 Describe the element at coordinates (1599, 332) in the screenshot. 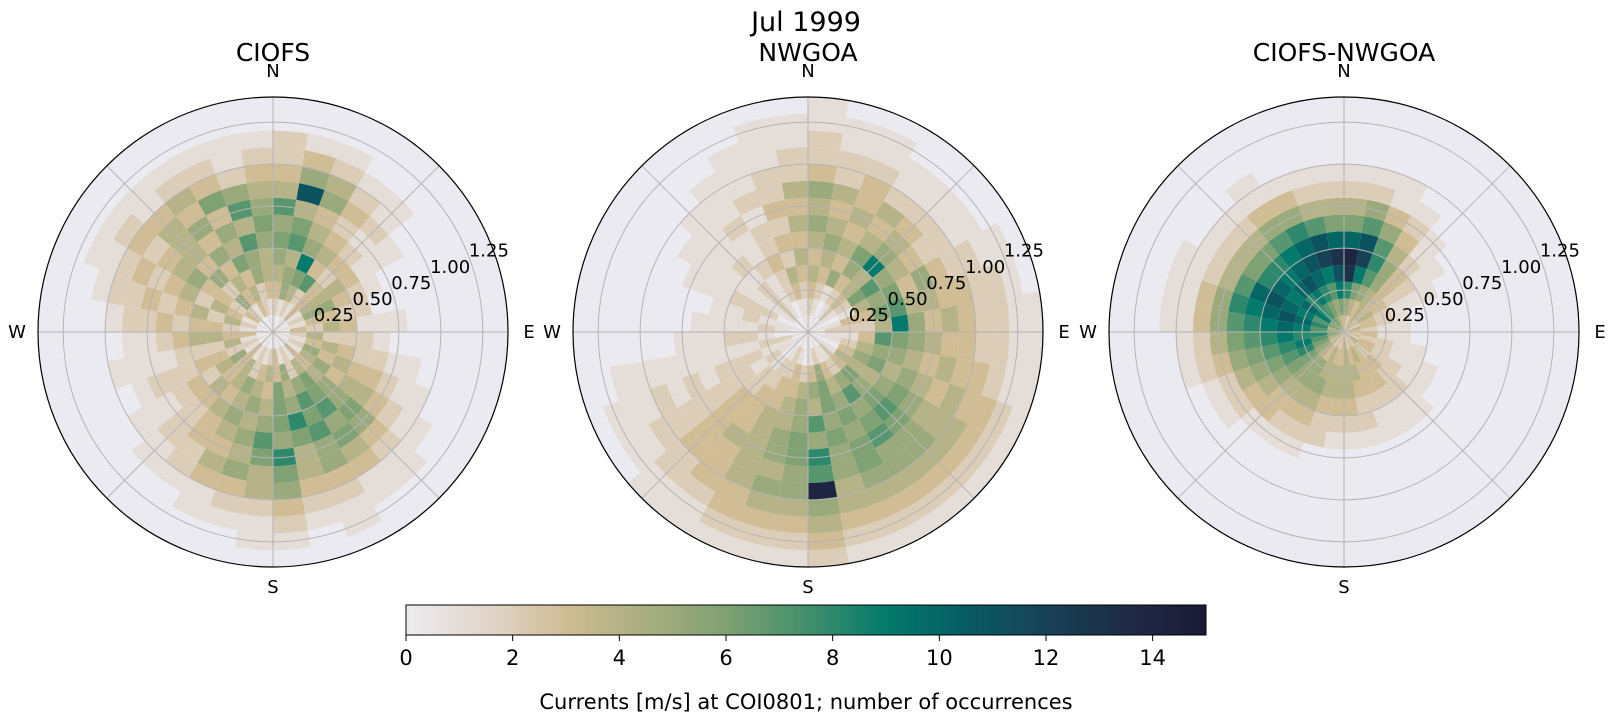

I see `direction-label-east: E` at that location.